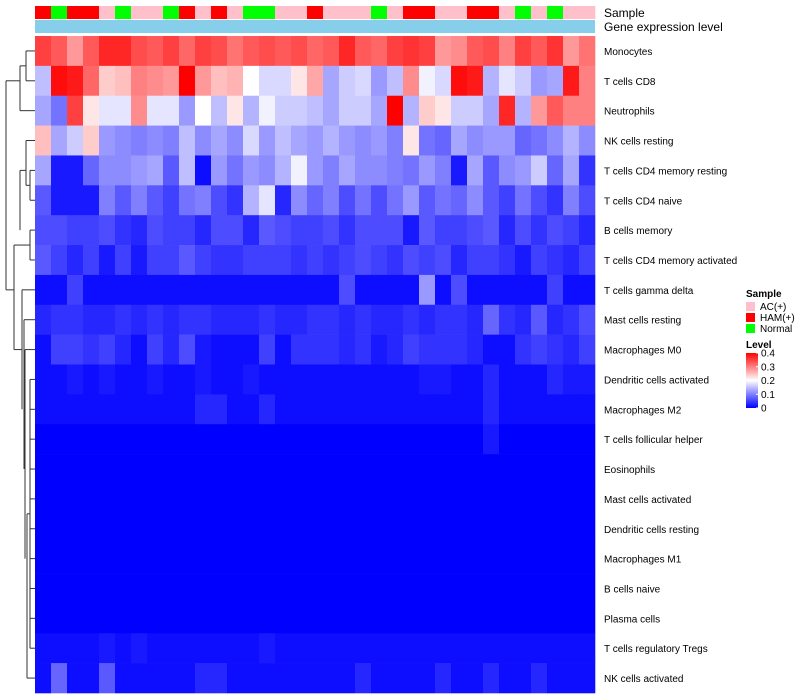 This screenshot has height=700, width=800. What do you see at coordinates (768, 381) in the screenshot?
I see `level-tick-label: 0.2` at bounding box center [768, 381].